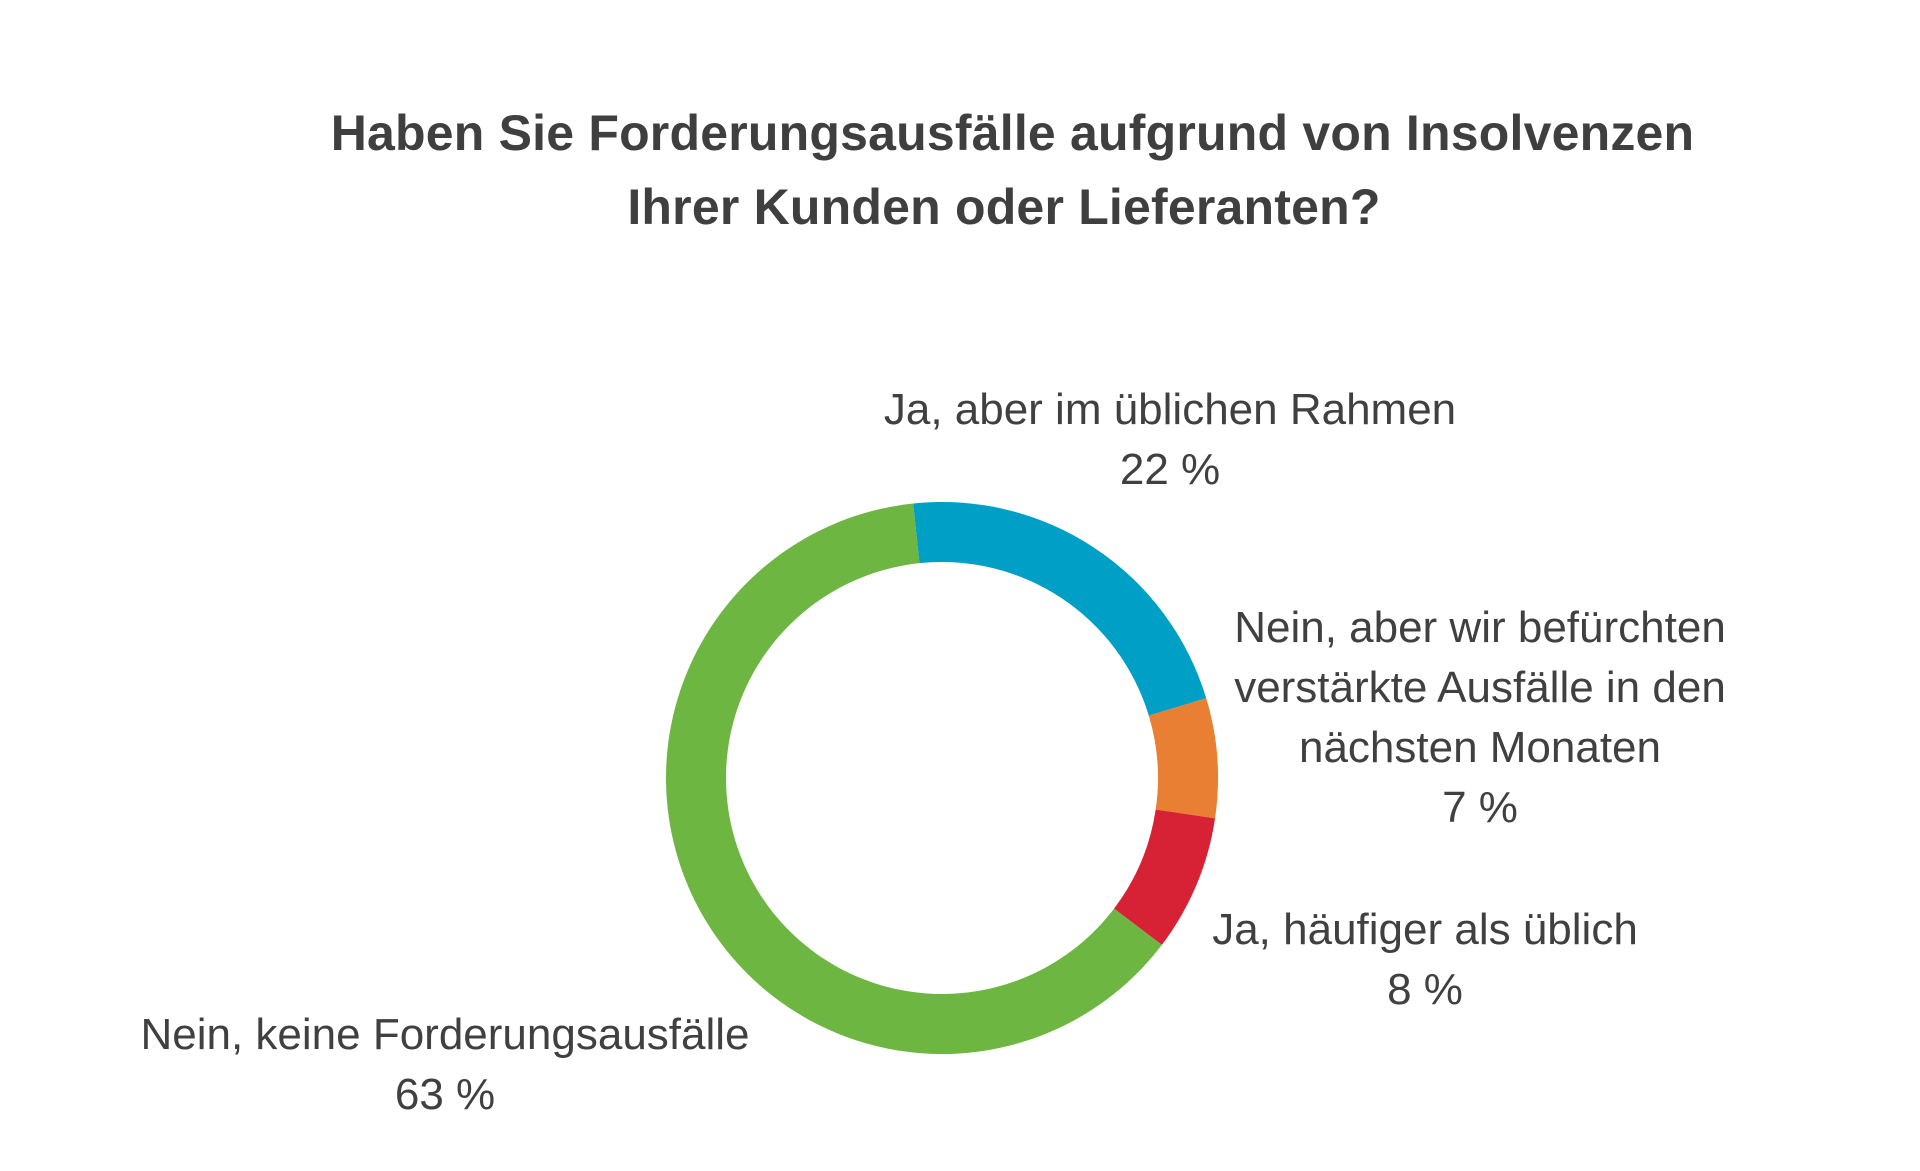 The height and width of the screenshot is (1171, 1920). What do you see at coordinates (1480, 747) in the screenshot?
I see `slice-label-nein-befuerchten-line-3: nächsten Monaten` at bounding box center [1480, 747].